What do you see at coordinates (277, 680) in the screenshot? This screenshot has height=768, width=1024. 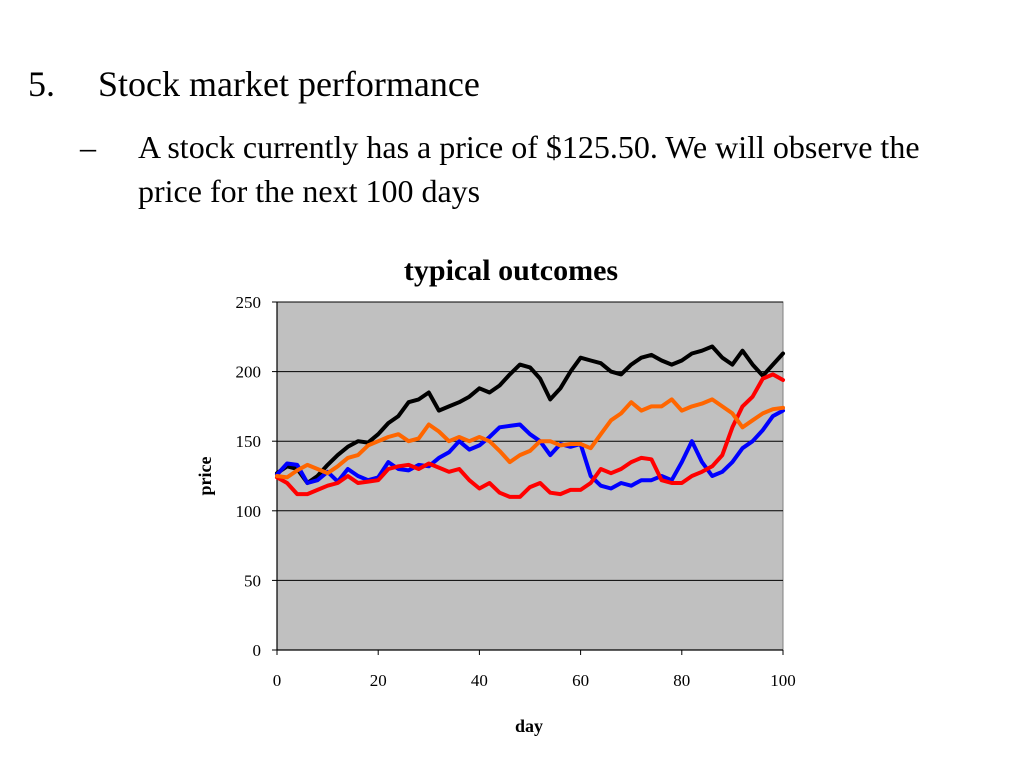 I see `x-tick-label: 0` at bounding box center [277, 680].